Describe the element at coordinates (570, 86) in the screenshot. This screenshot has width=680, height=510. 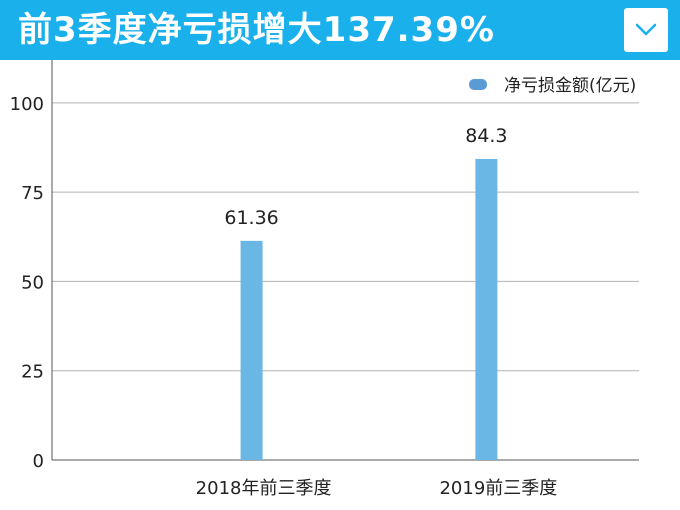
I see `legend-label: 净亏损金额(亿元)` at that location.